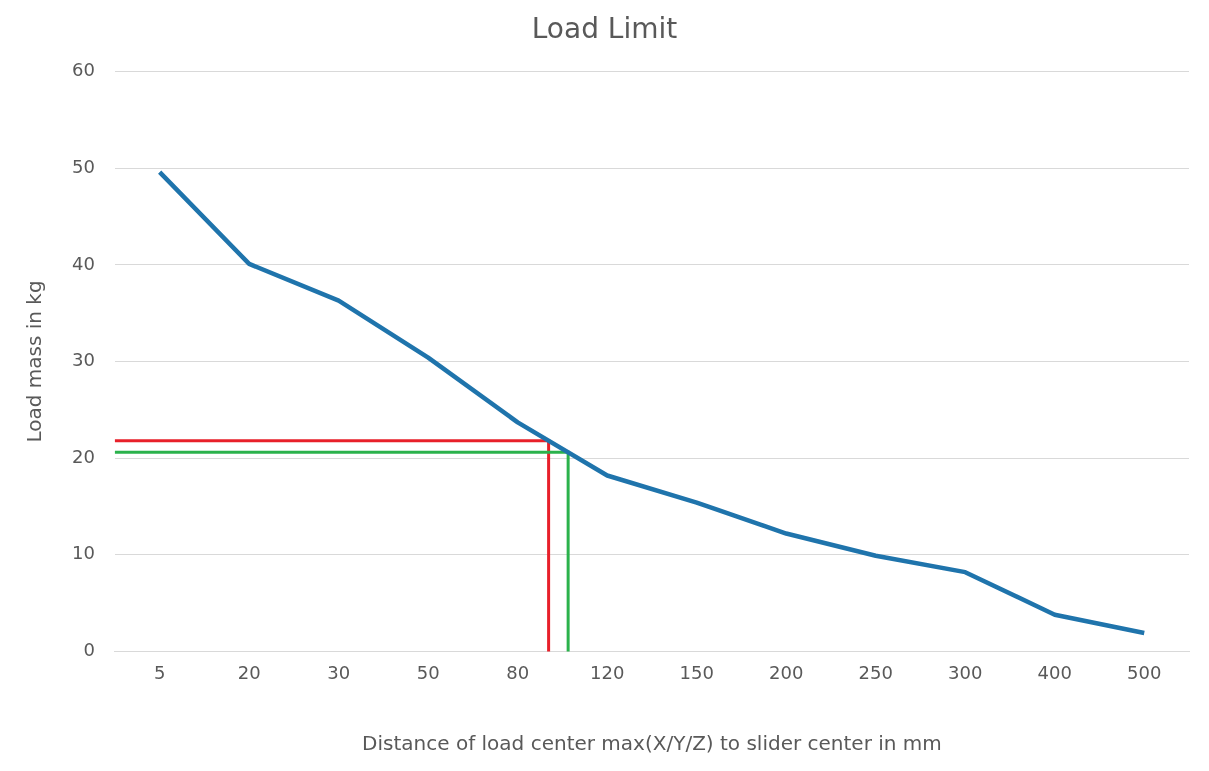 This screenshot has height=771, width=1209. I want to click on y-tick-label: 50, so click(83, 166).